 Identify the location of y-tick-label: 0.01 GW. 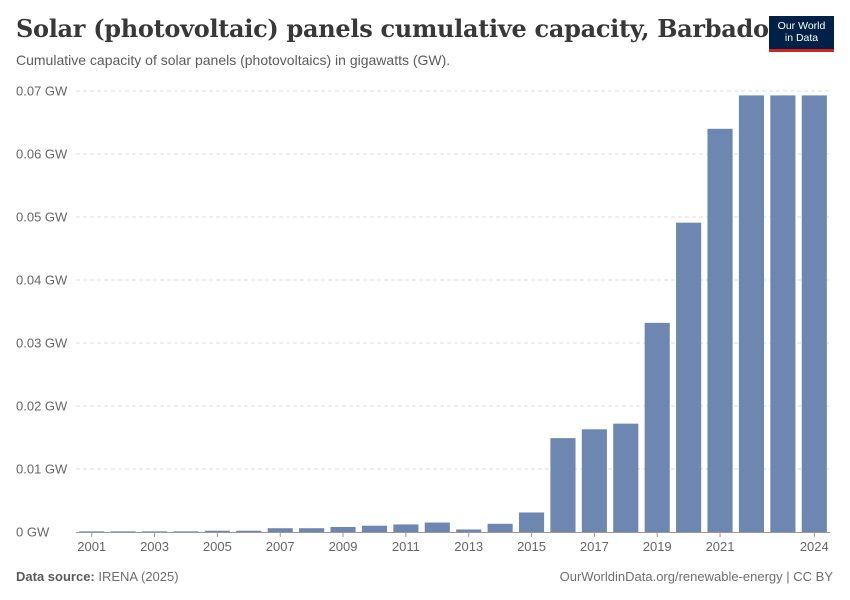
(42, 469).